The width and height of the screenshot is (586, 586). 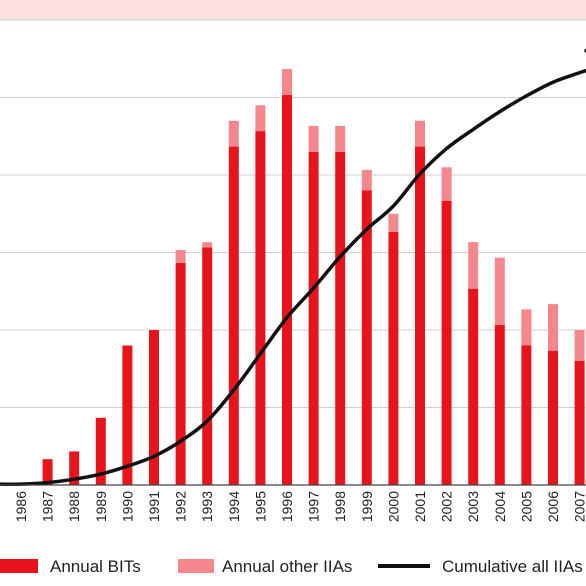 I want to click on x-tick-label: 2002, so click(x=447, y=506).